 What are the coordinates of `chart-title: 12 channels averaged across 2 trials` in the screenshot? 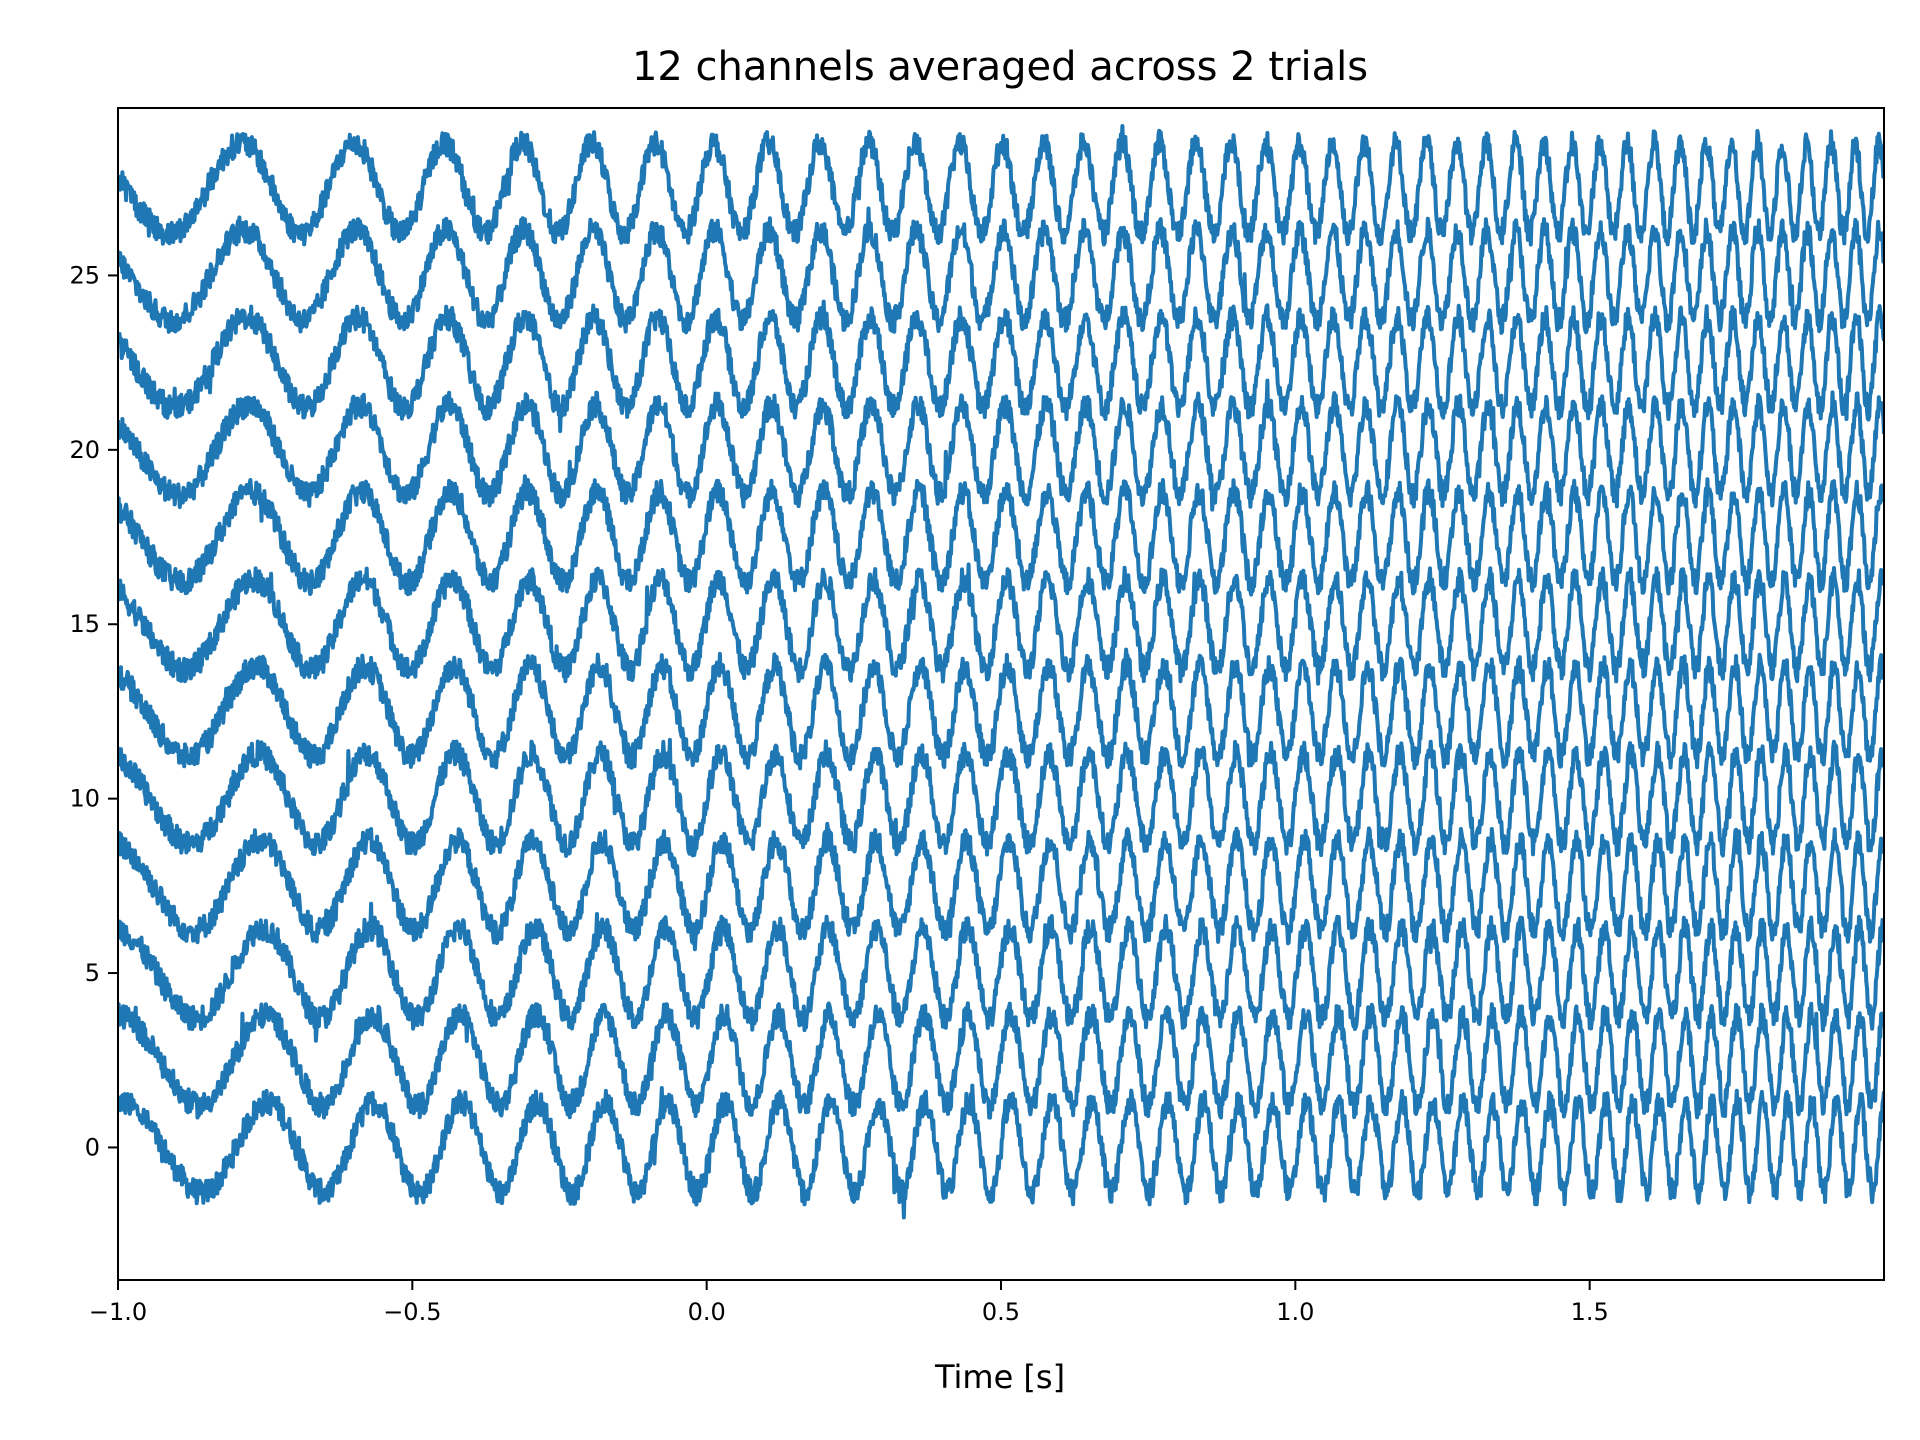 It's located at (1000, 67).